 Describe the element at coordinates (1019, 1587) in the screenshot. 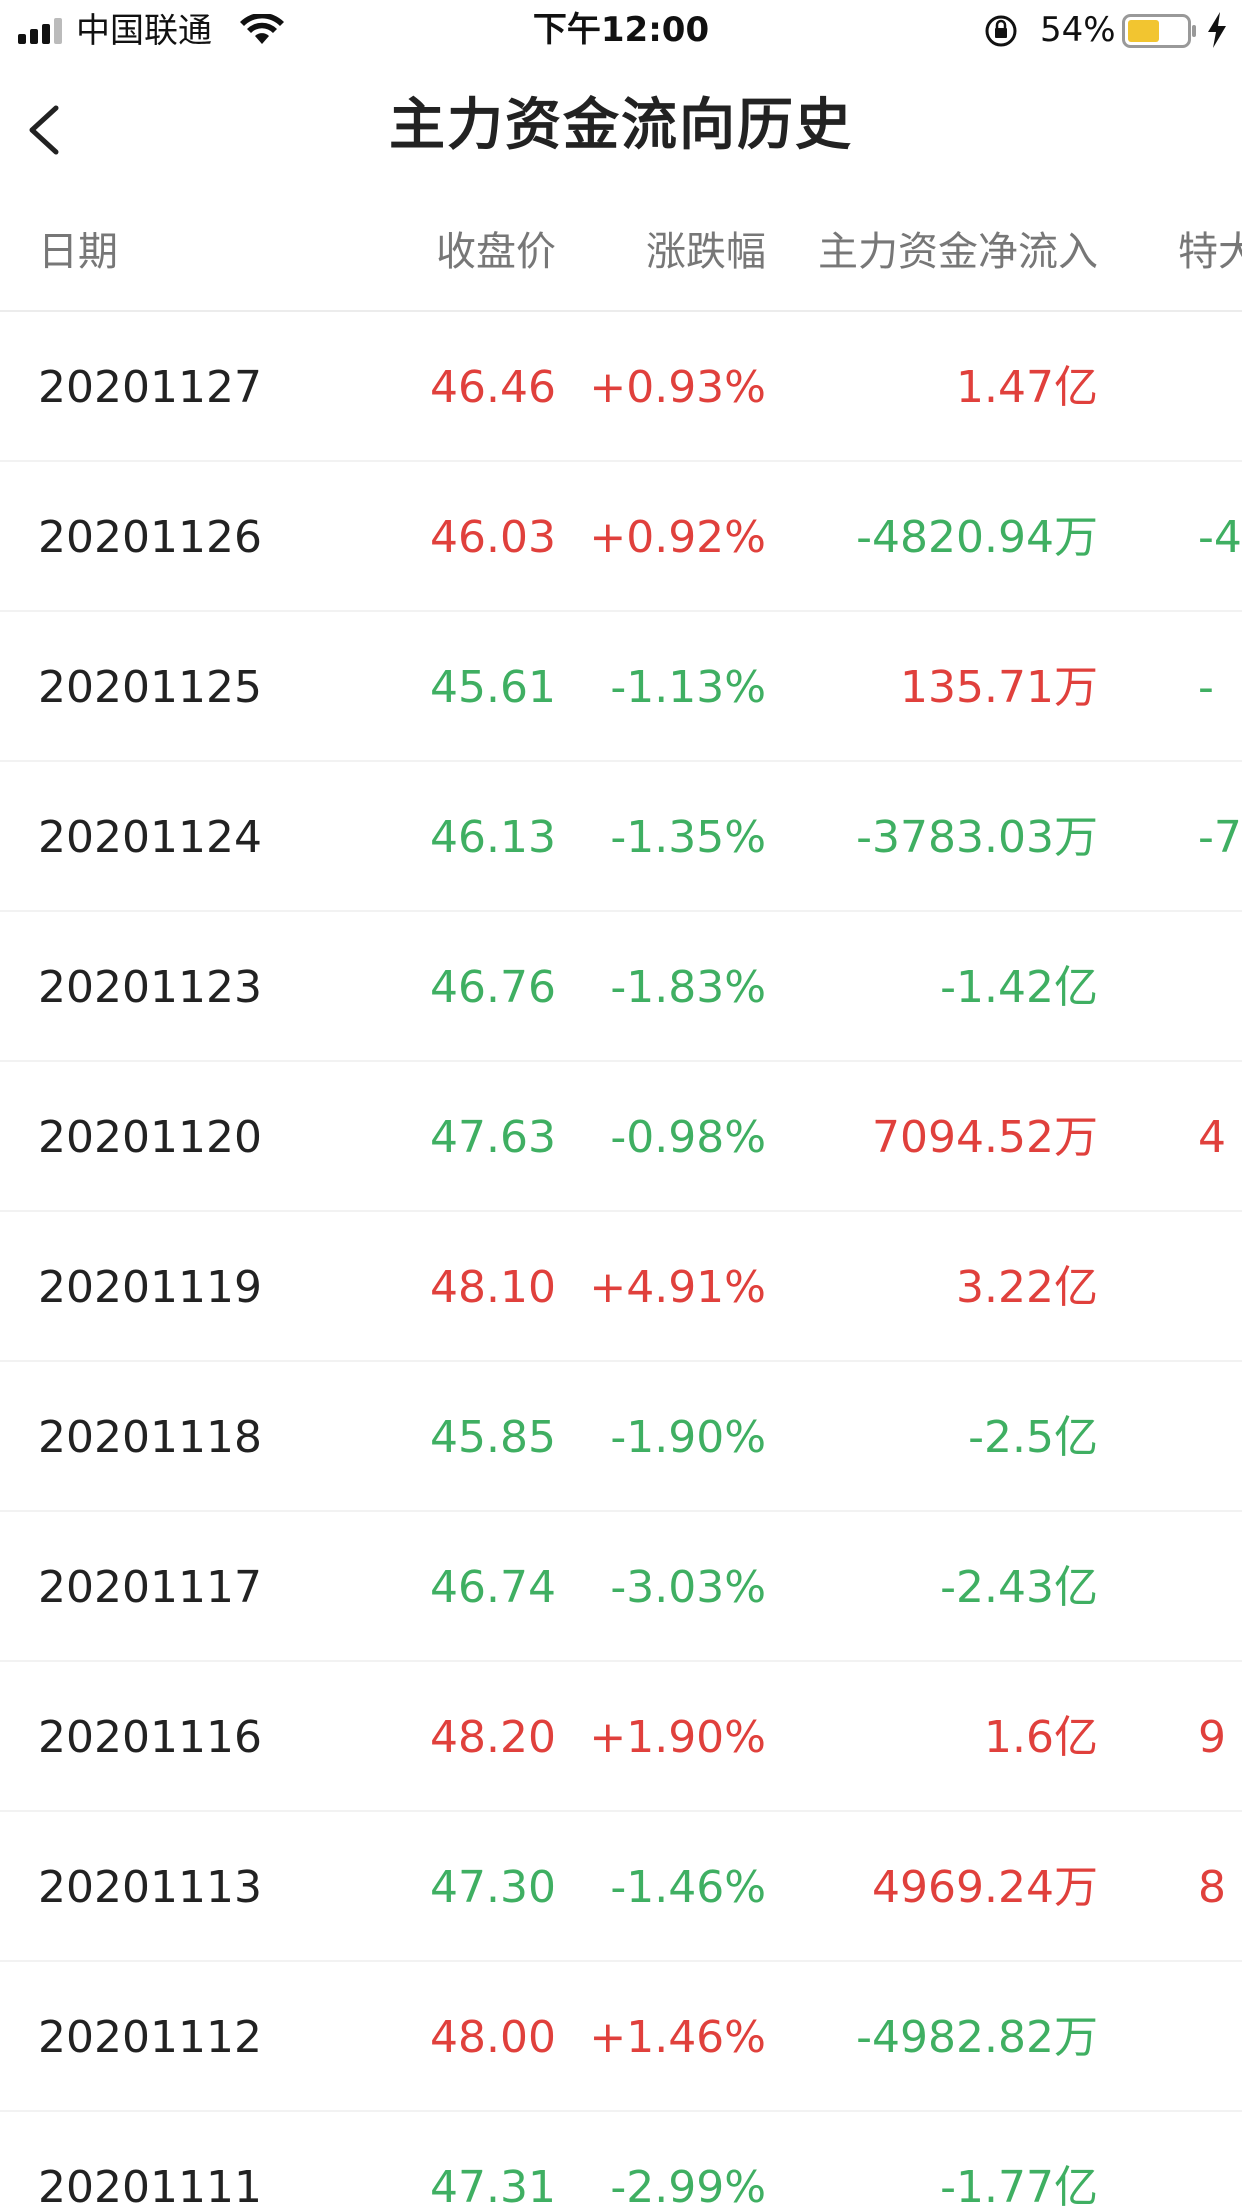

I see `cell-main-net-inflow: -2.43亿` at that location.